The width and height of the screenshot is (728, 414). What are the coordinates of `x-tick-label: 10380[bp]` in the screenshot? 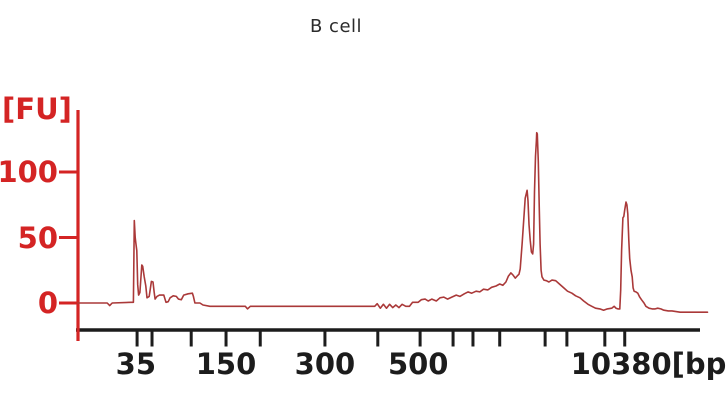 It's located at (649, 364).